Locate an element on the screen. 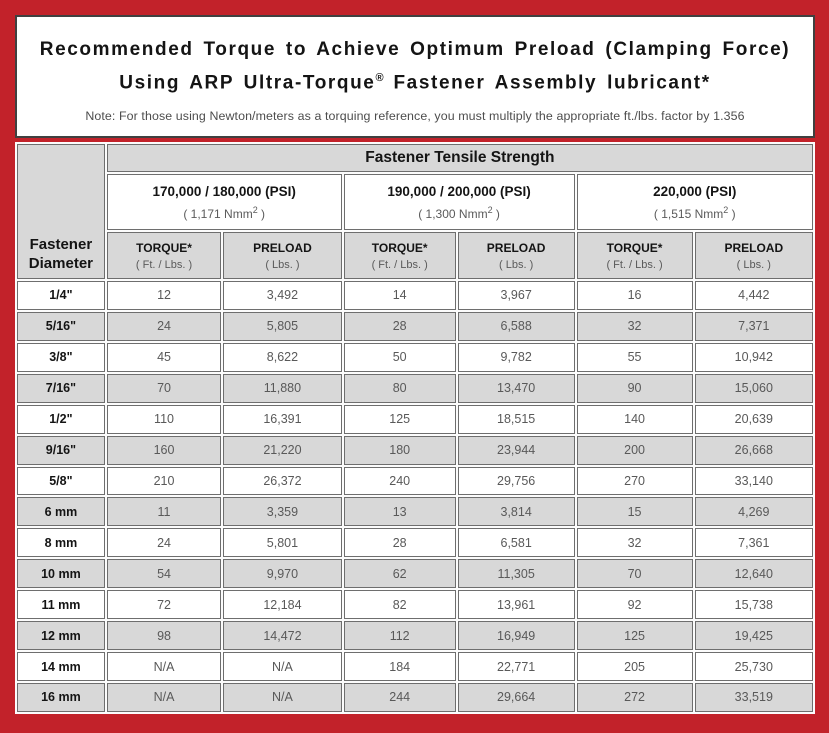  fastener-diameter-cell: 8 mm is located at coordinates (61, 543).